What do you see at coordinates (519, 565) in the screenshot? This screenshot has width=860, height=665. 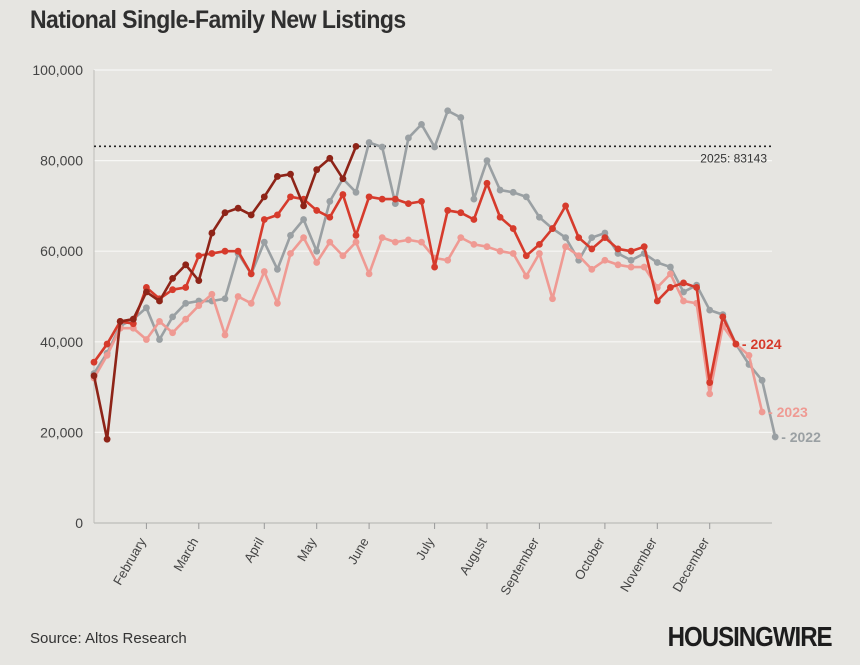 I see `x-tick-label: September` at bounding box center [519, 565].